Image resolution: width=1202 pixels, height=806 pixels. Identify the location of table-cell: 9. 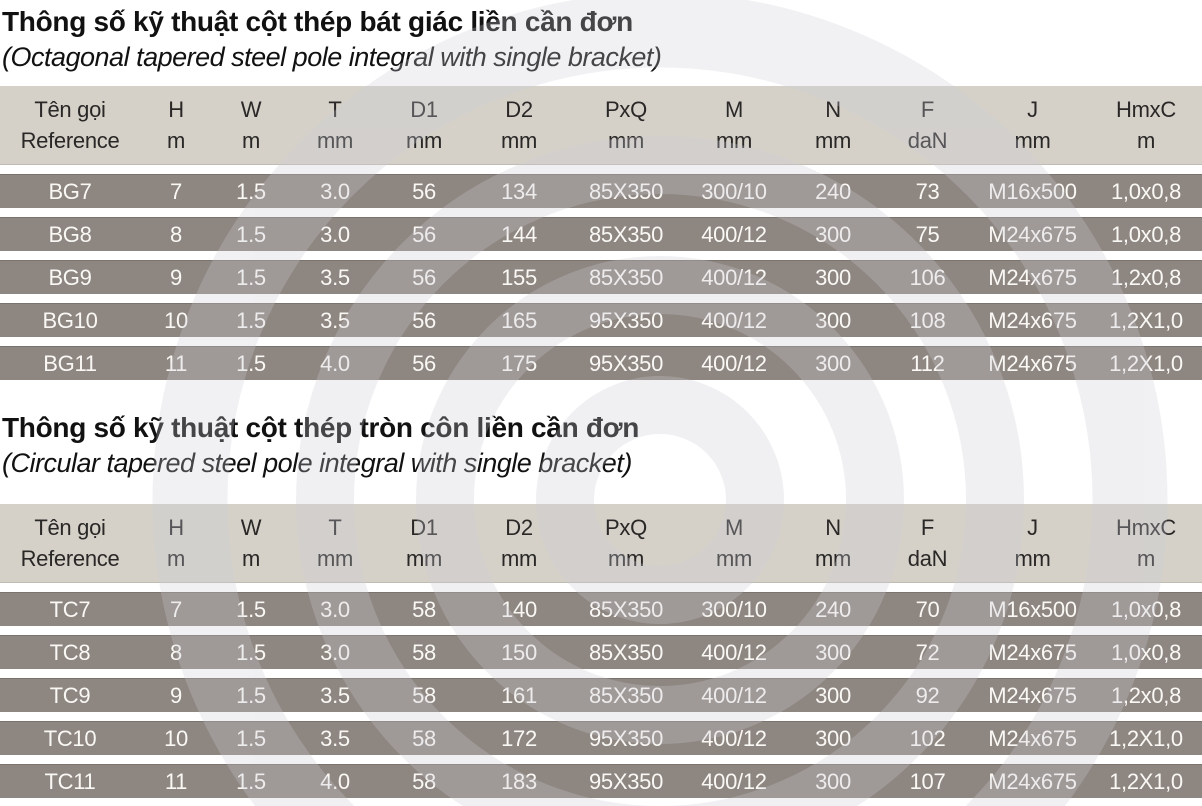
(176, 695).